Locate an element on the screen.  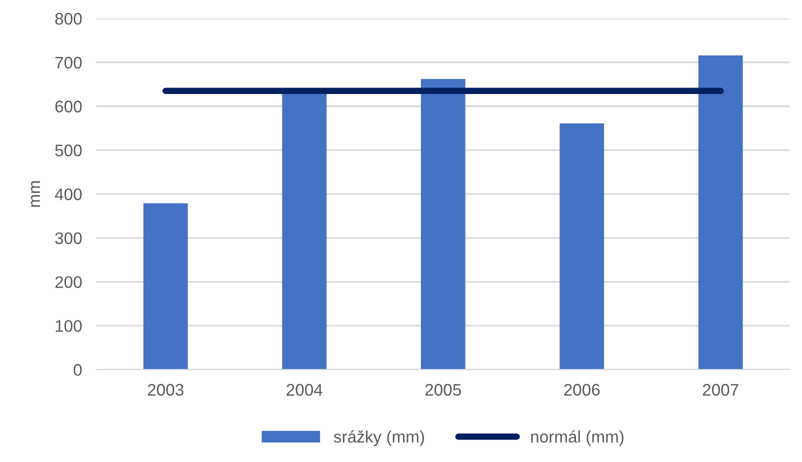
y-tick-label: 800 is located at coordinates (68, 18).